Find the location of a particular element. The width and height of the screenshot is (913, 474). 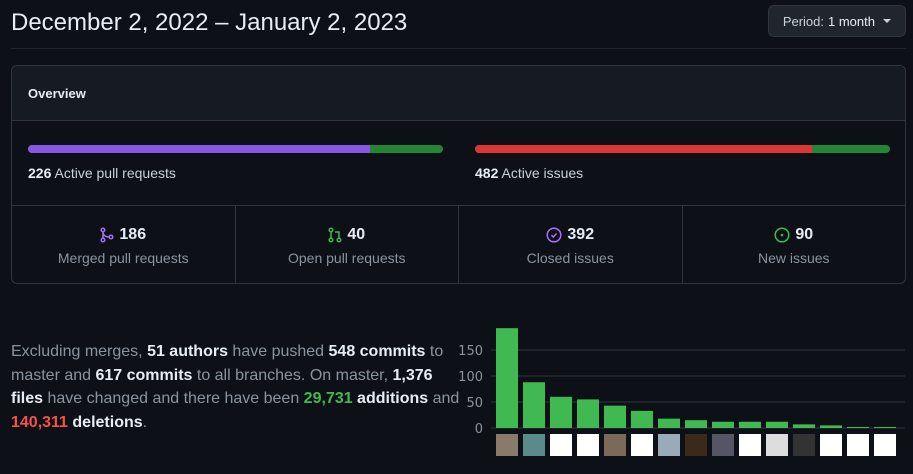

stat-merged-prs: 186 Merged pull requests is located at coordinates (124, 244).